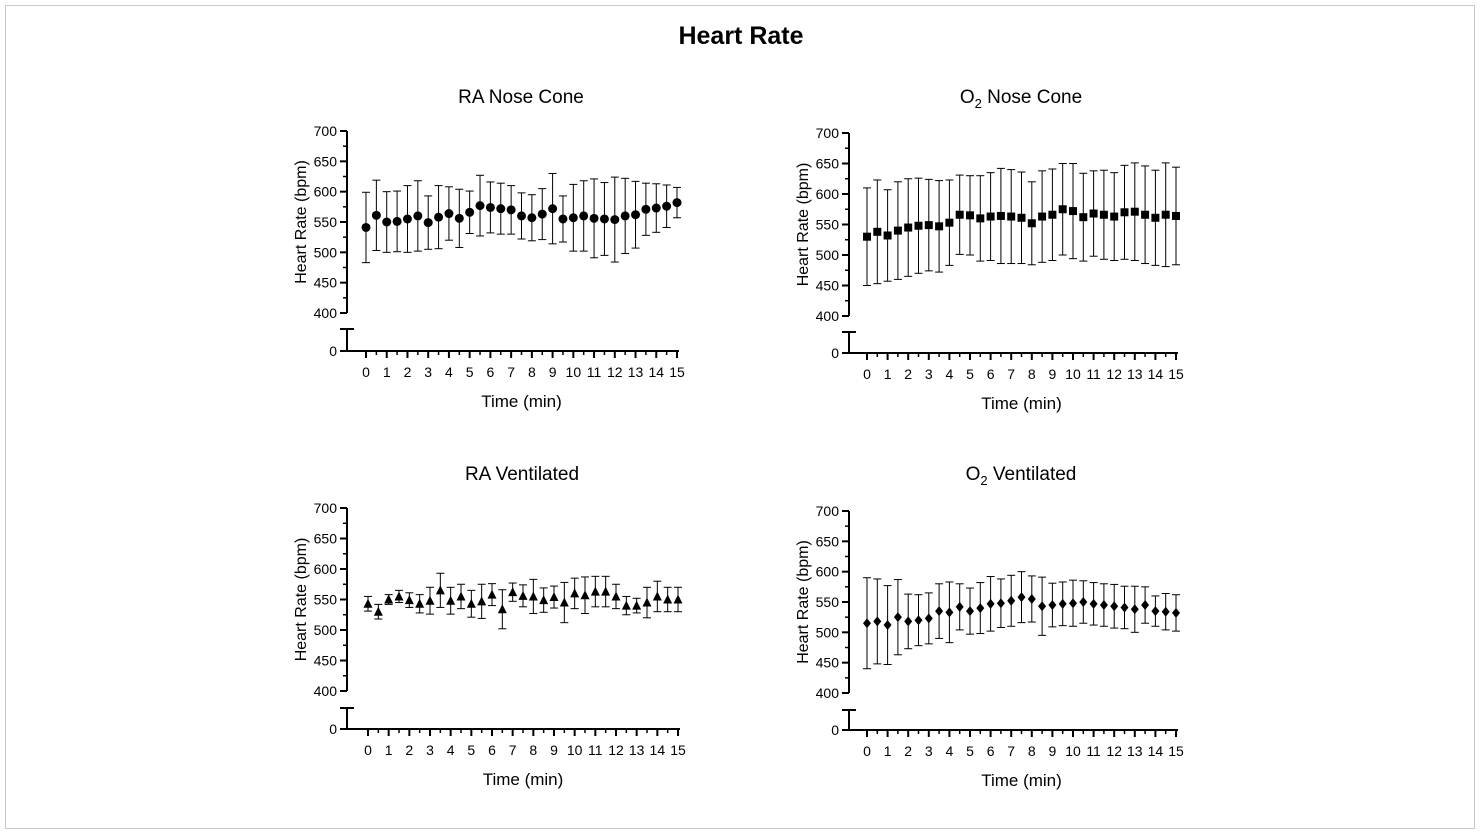 The width and height of the screenshot is (1482, 836). What do you see at coordinates (973, 474) in the screenshot?
I see `chart-title-main: O` at bounding box center [973, 474].